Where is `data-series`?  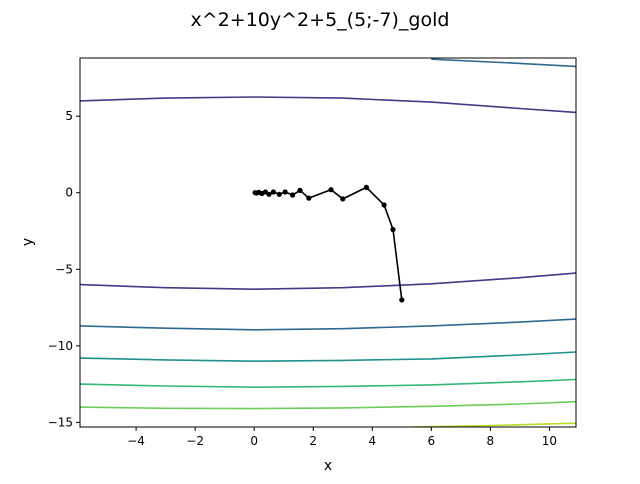
data-series is located at coordinates (328, 243).